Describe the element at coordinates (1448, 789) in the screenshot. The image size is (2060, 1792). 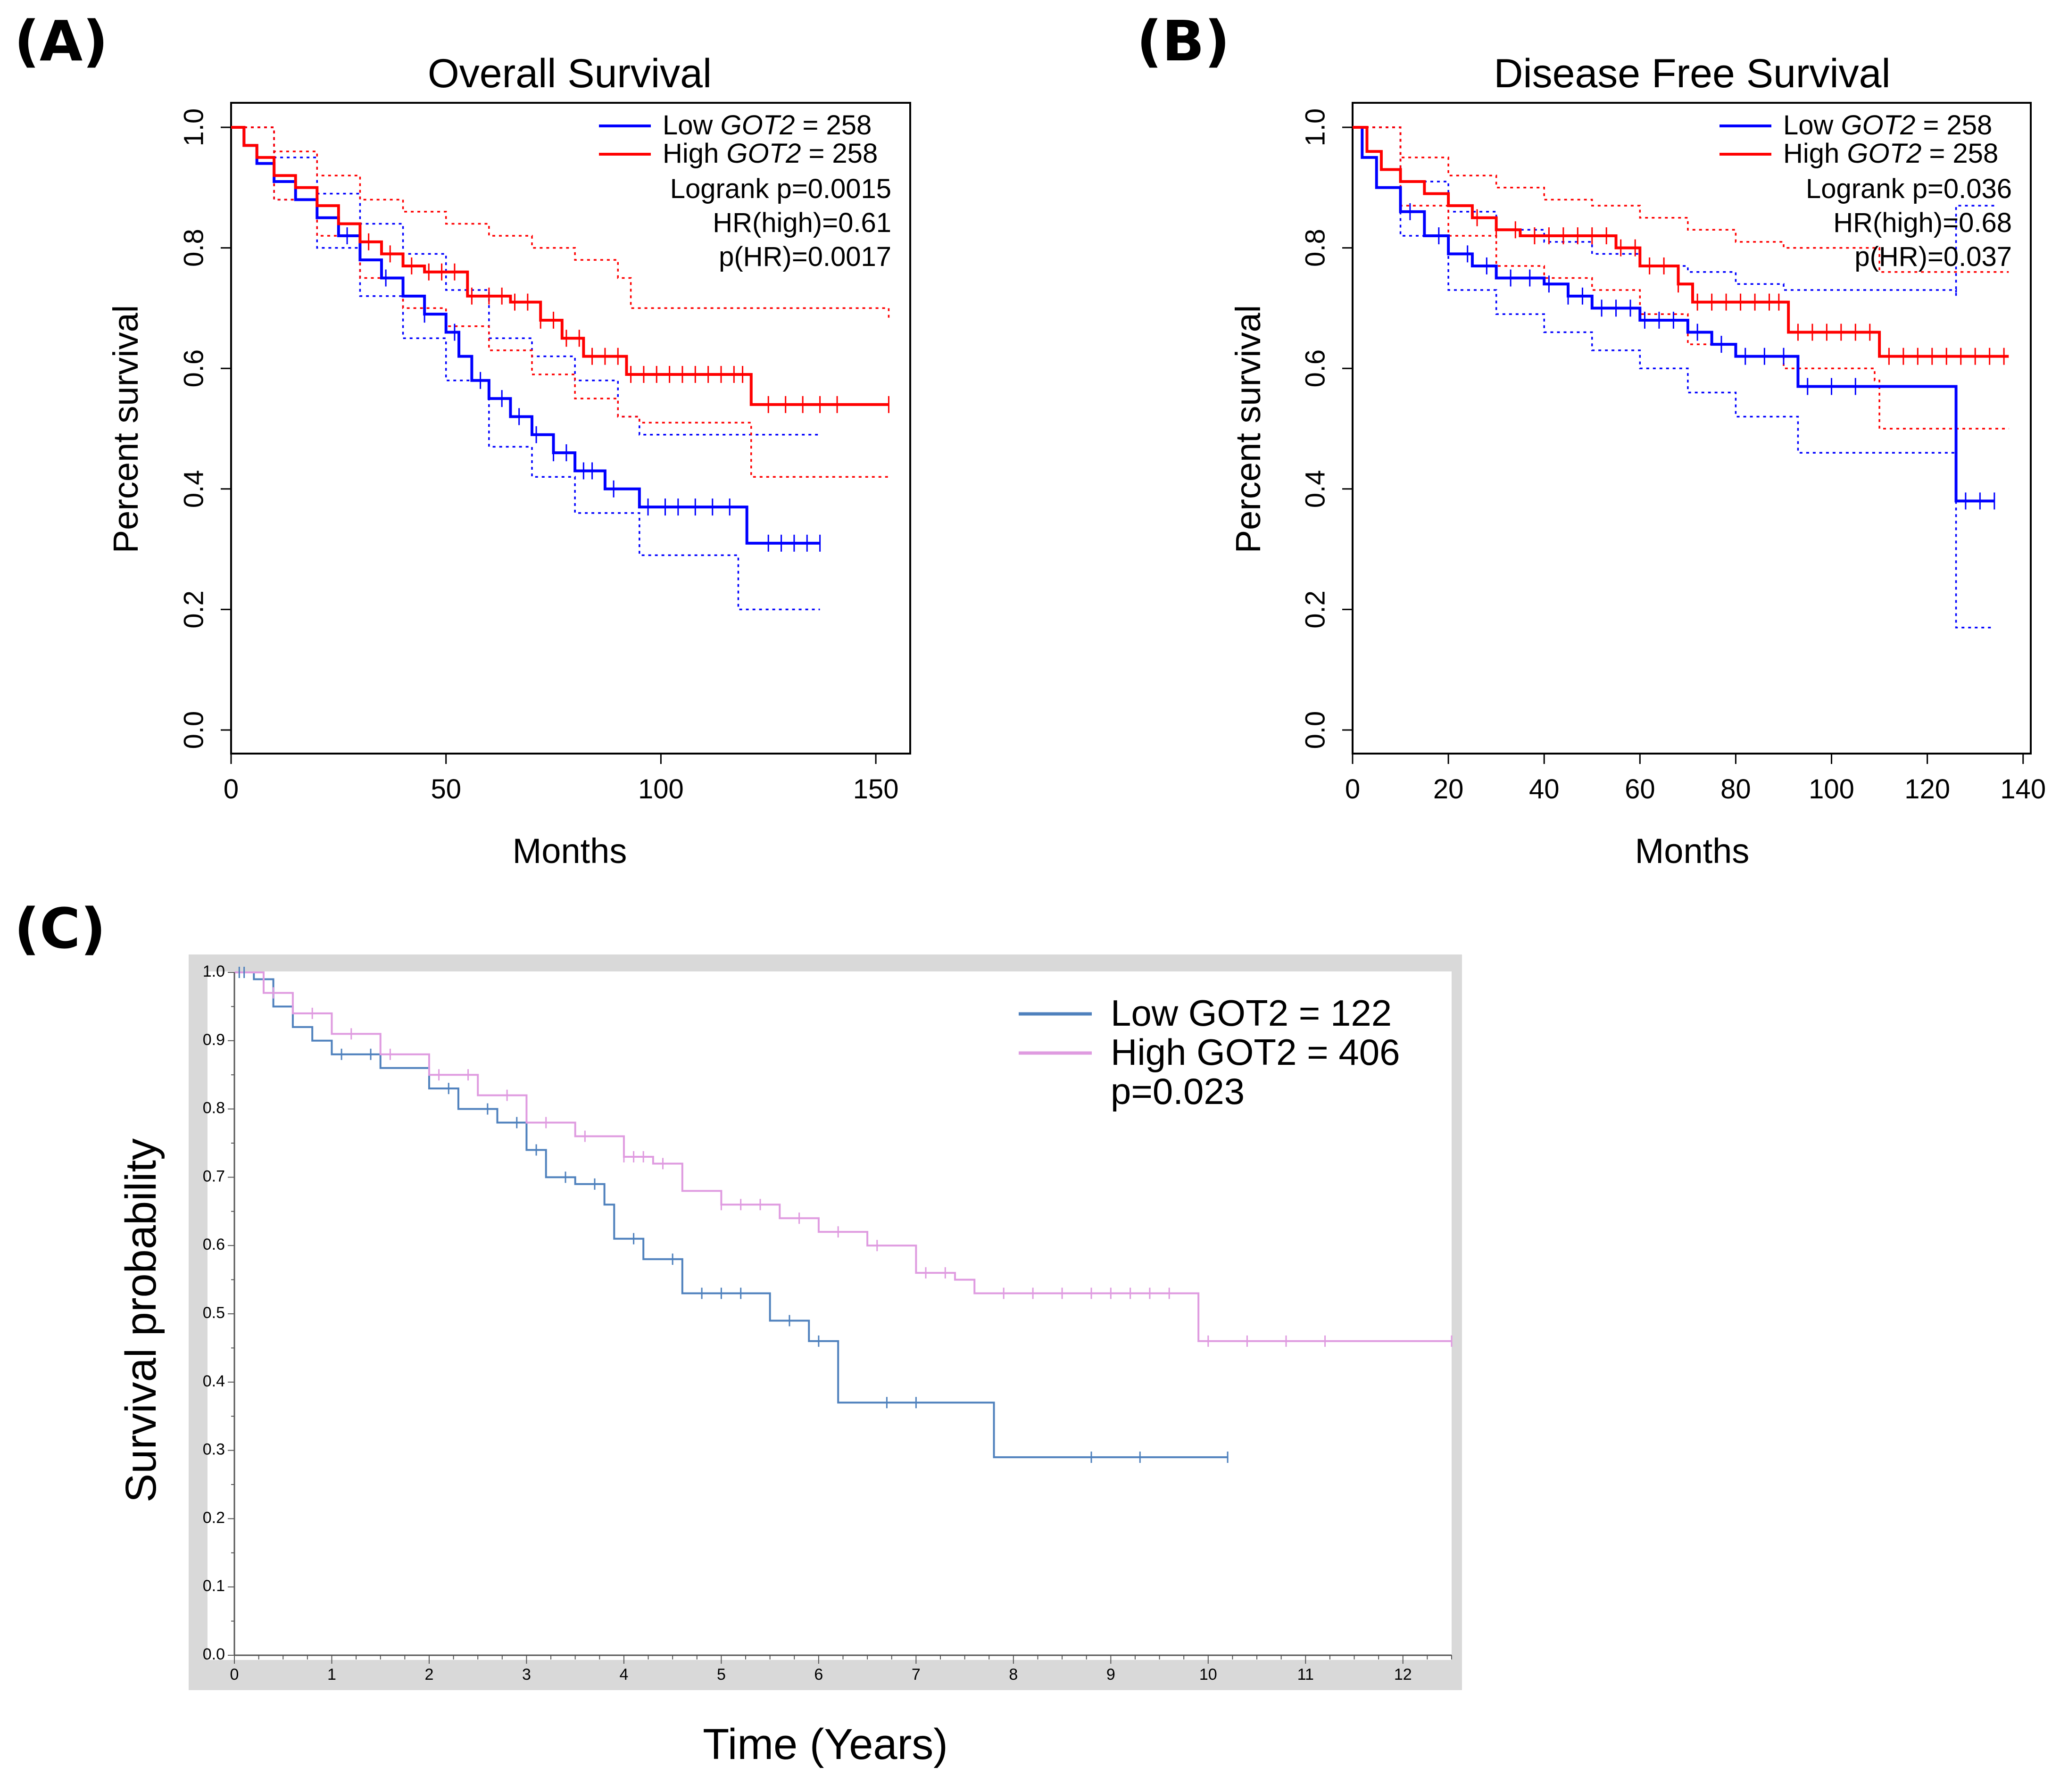
I see `x-tick-label: 20` at that location.